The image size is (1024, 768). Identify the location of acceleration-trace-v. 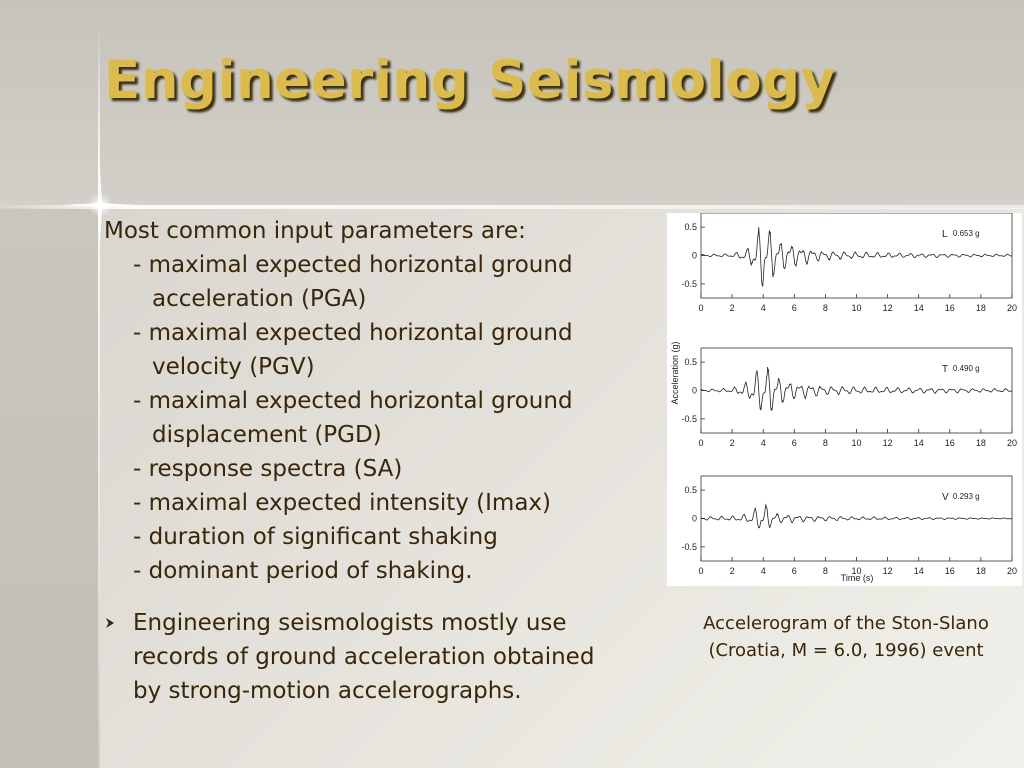
(856, 516).